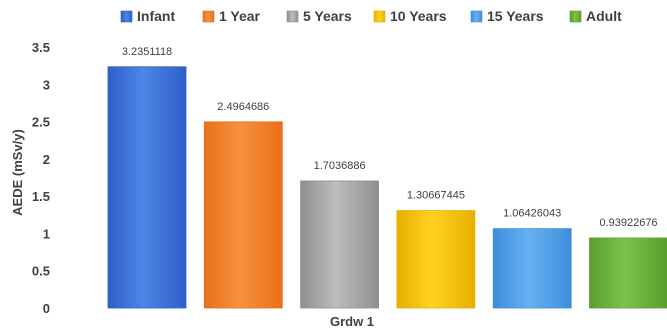 The image size is (667, 331). I want to click on legend-swatch-5-years, so click(292, 16).